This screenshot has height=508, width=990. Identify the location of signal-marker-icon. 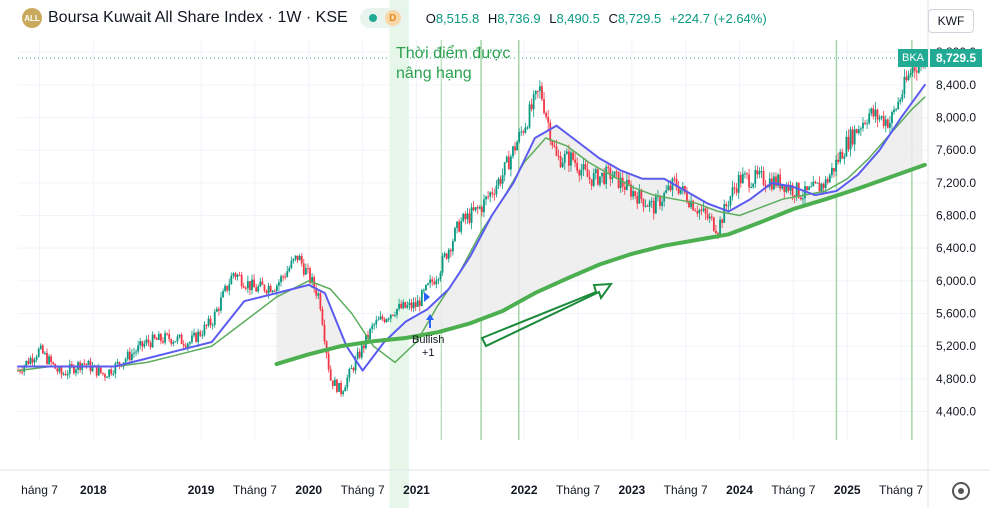
(427, 297).